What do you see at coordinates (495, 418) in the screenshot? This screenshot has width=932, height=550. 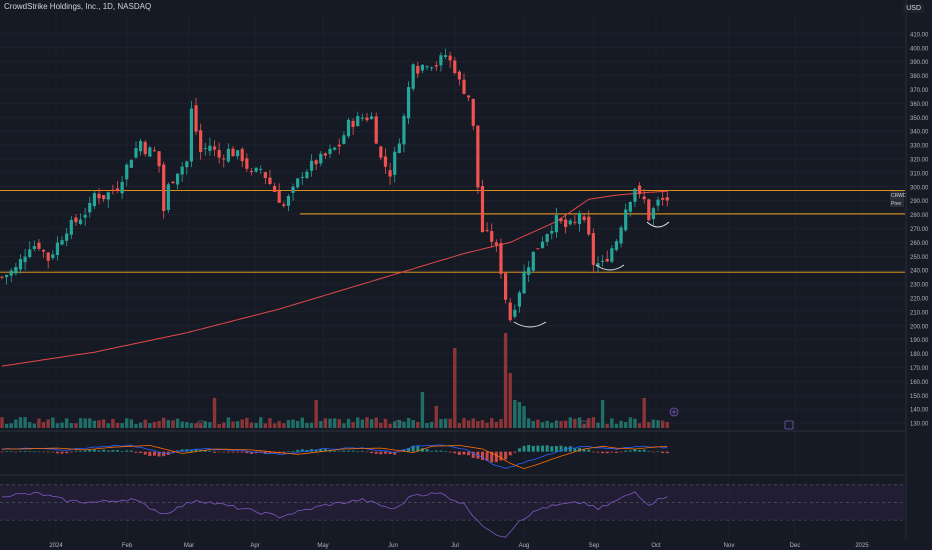 I see `event-markers` at bounding box center [495, 418].